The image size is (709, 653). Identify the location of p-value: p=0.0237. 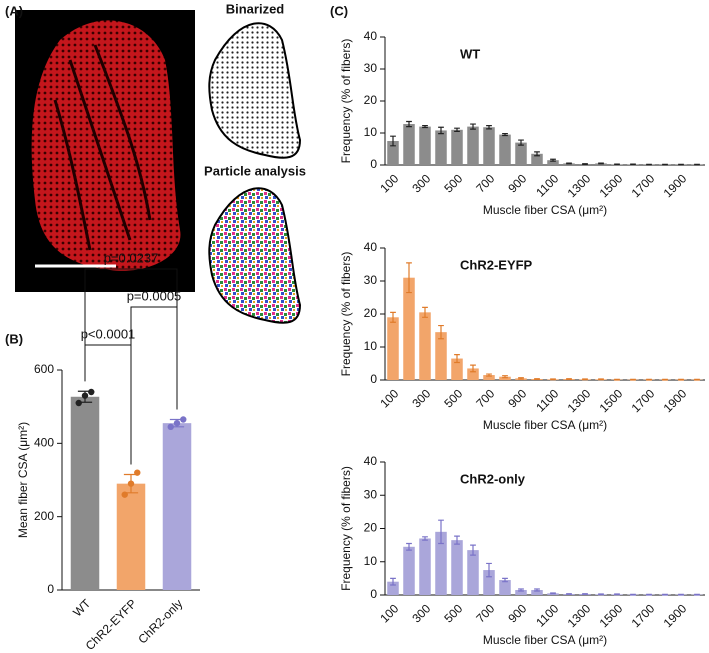
(131, 257).